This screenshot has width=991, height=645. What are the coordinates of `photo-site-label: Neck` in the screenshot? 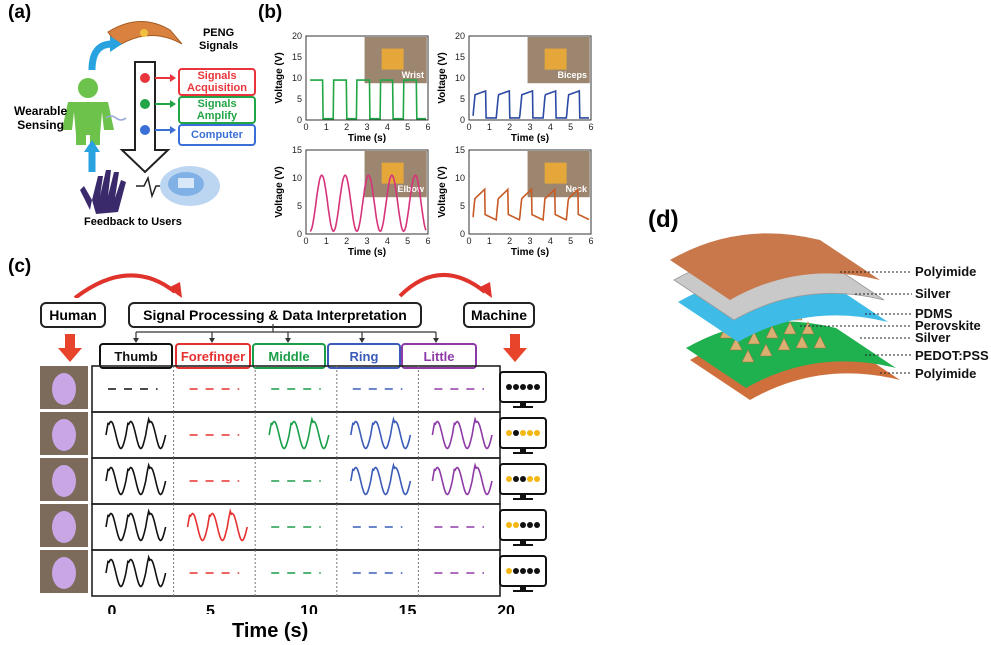 It's located at (576, 189).